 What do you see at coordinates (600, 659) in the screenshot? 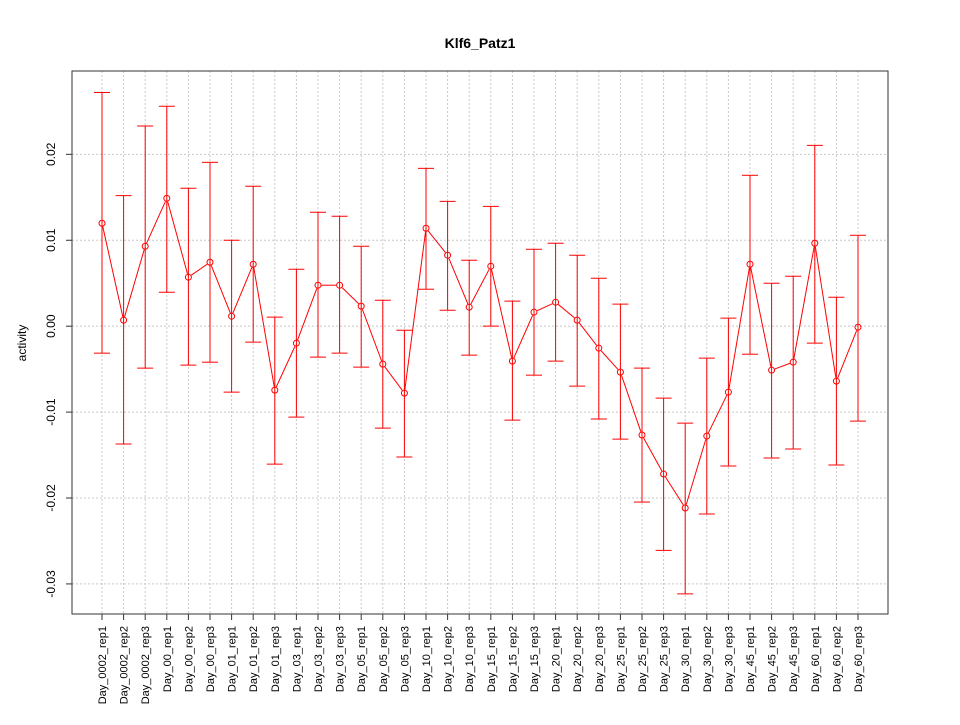
I see `x-tick-label: Day_20_rep3` at bounding box center [600, 659].